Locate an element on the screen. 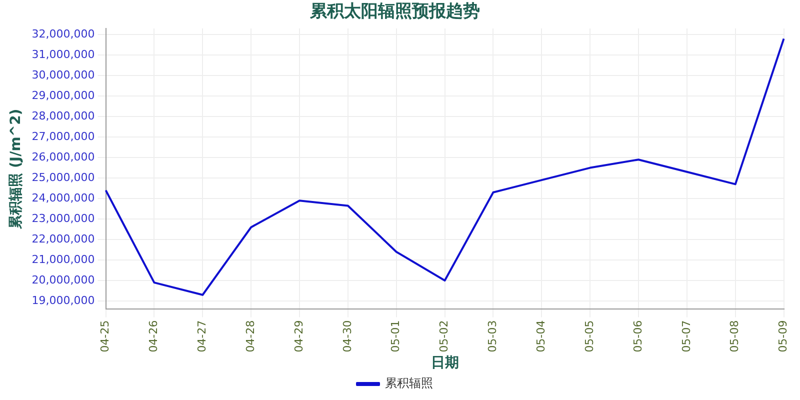 This screenshot has height=400, width=800. y-tick-label: 26,000,000 is located at coordinates (63, 157).